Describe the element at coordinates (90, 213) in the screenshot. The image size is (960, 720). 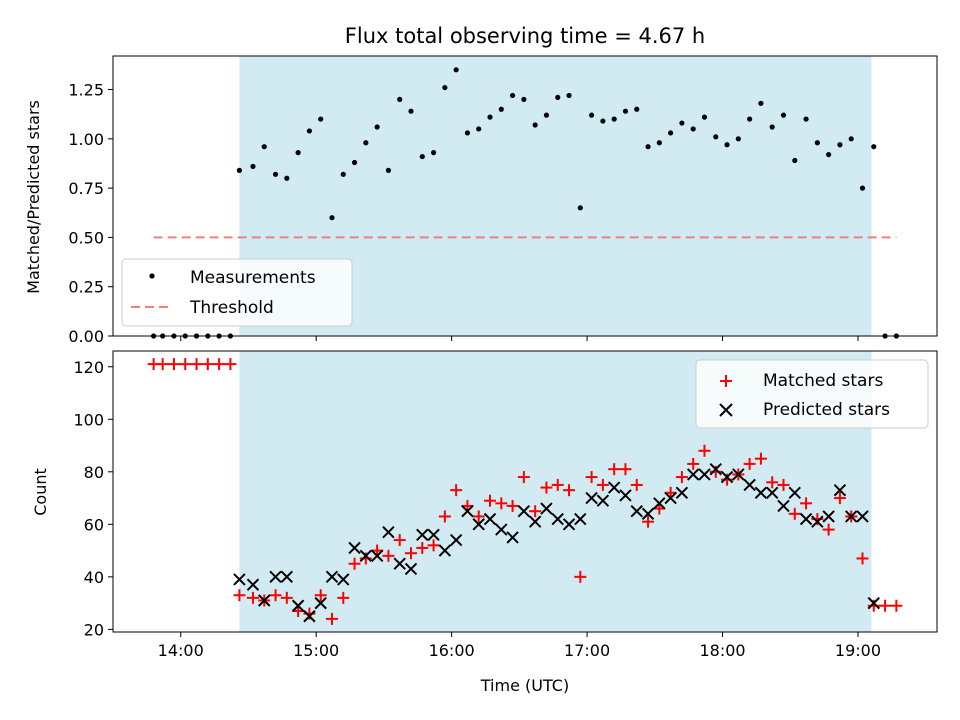
I see `top-y-axis: 0.00 0.25 0.50 0.75 1.00 1.25` at that location.